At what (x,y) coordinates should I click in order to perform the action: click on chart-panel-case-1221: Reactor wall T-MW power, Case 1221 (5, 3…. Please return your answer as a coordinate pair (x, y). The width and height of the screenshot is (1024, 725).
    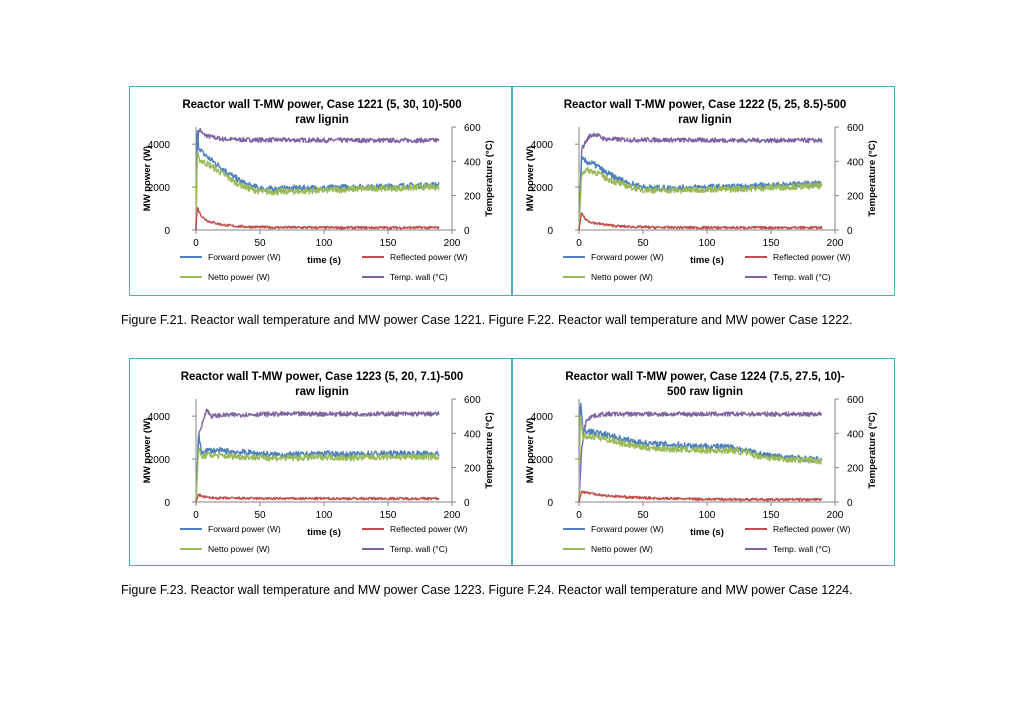
    Looking at the image, I should click on (320, 191).